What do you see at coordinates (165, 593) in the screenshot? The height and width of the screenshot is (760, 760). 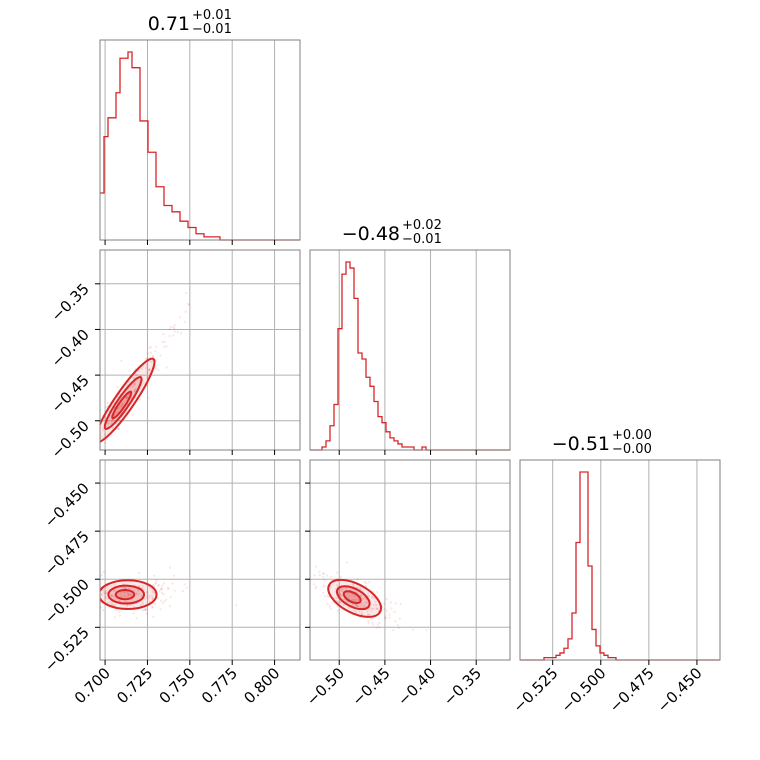 I see `scatter-points` at bounding box center [165, 593].